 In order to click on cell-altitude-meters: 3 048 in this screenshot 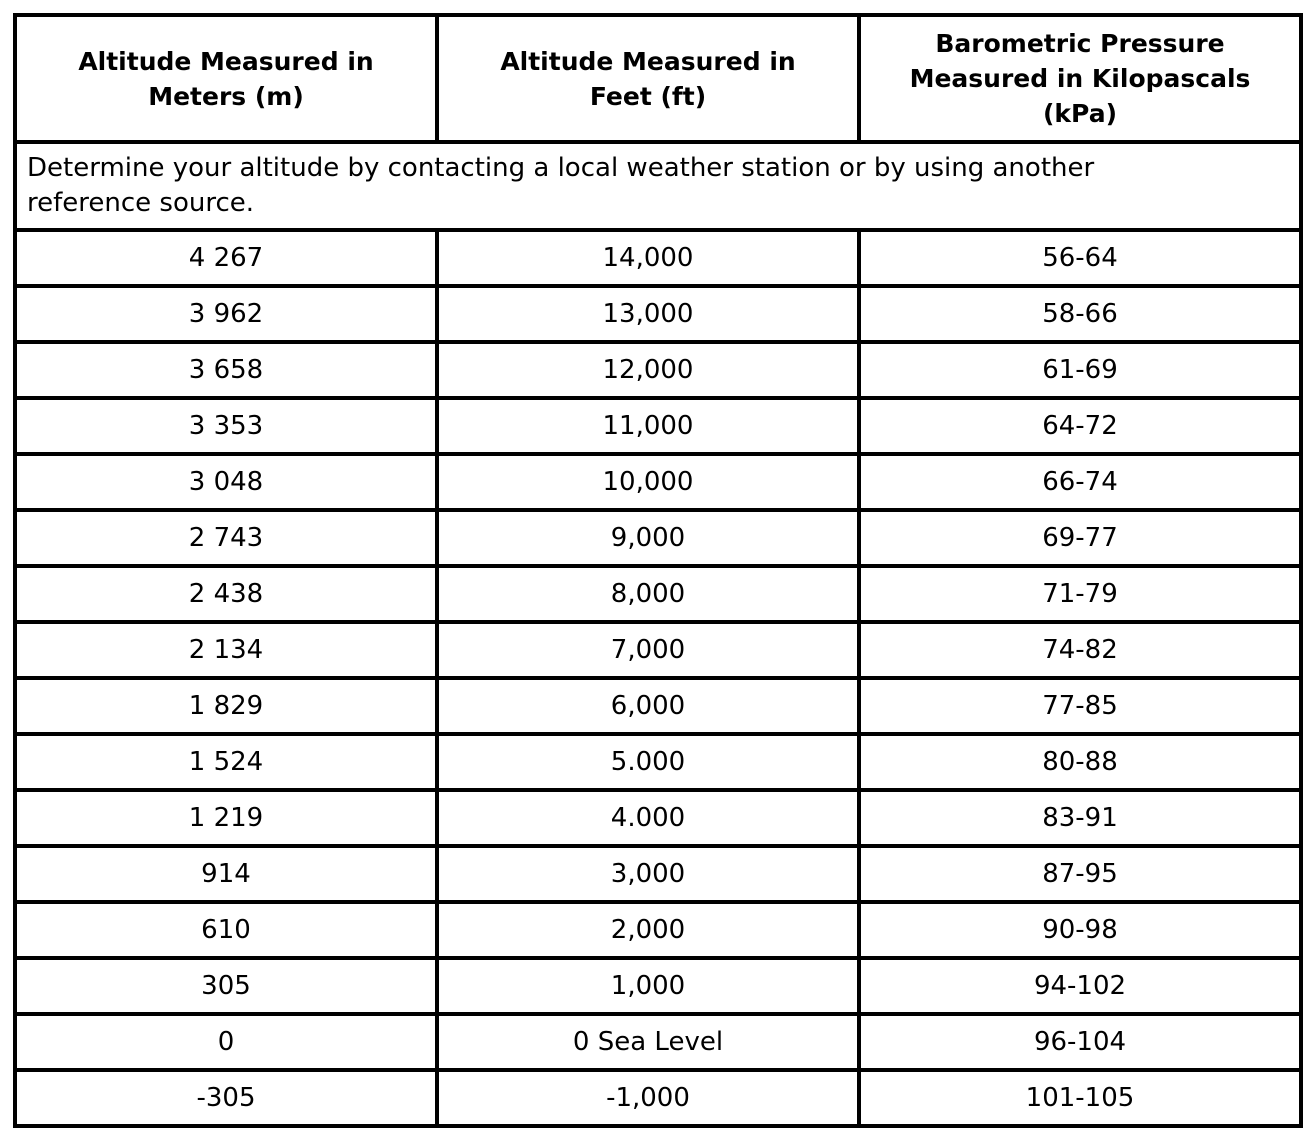, I will do `click(226, 482)`.